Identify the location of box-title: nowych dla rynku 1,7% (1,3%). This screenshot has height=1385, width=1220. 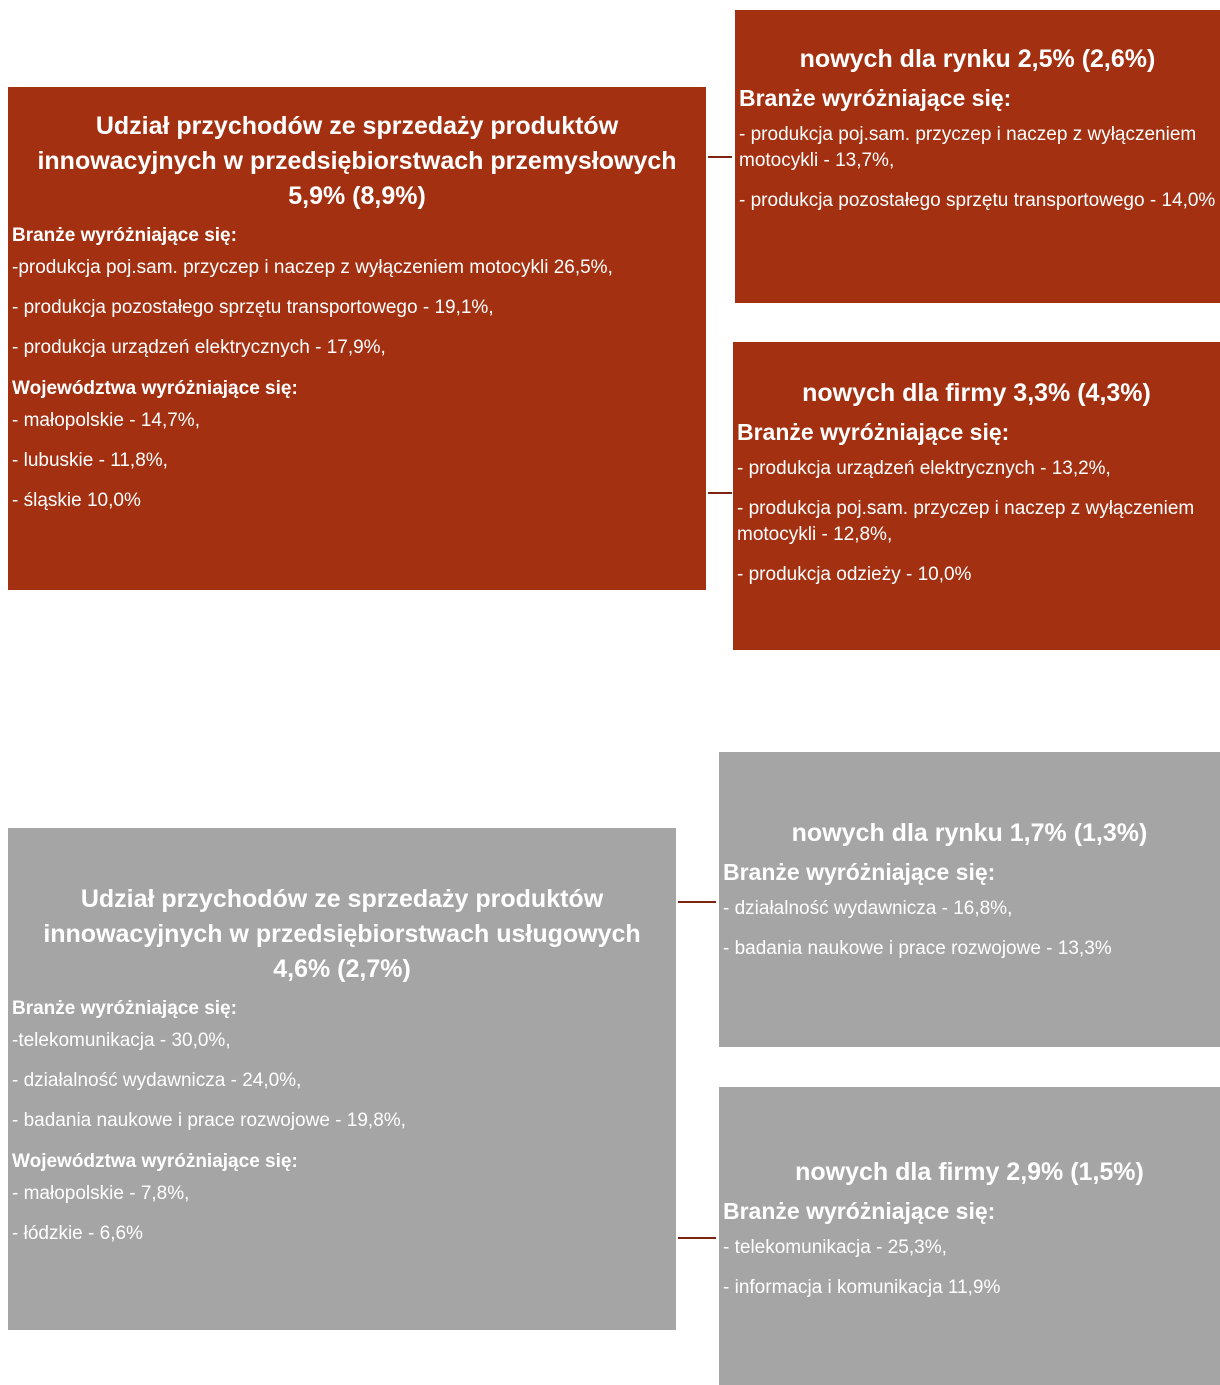
(969, 833).